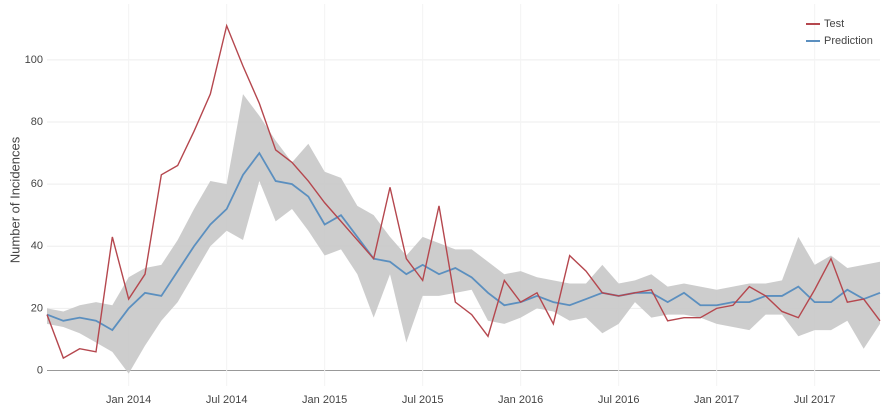  Describe the element at coordinates (815, 400) in the screenshot. I see `x-tick-label: Jul 2017` at that location.